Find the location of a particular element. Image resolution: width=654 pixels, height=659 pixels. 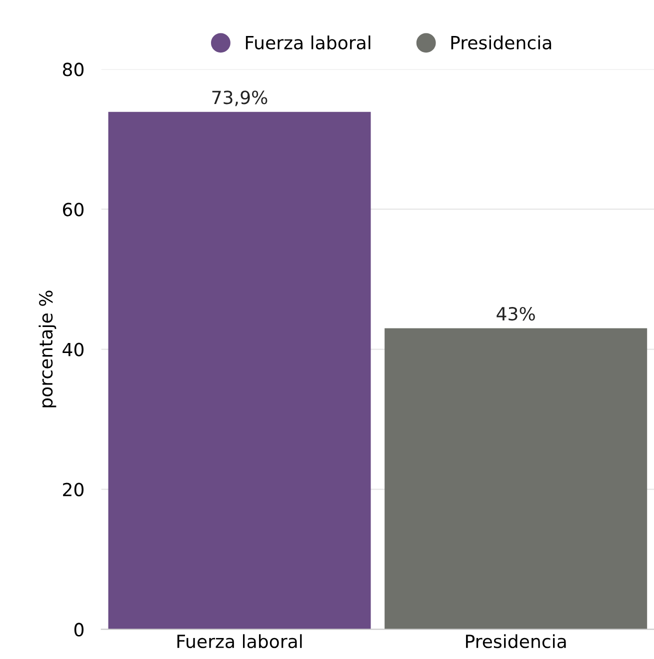

y-tick-label: 60 is located at coordinates (73, 209).